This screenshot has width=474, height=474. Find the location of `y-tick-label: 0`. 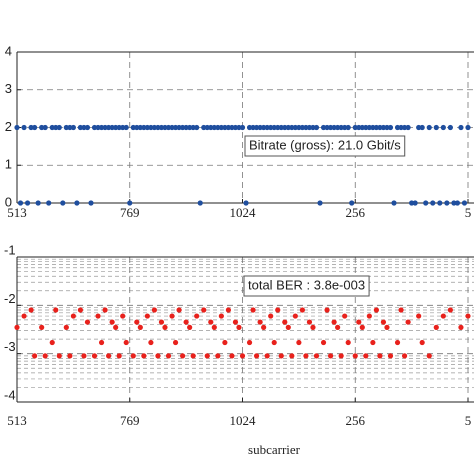

y-tick-label: 0 is located at coordinates (8, 201).